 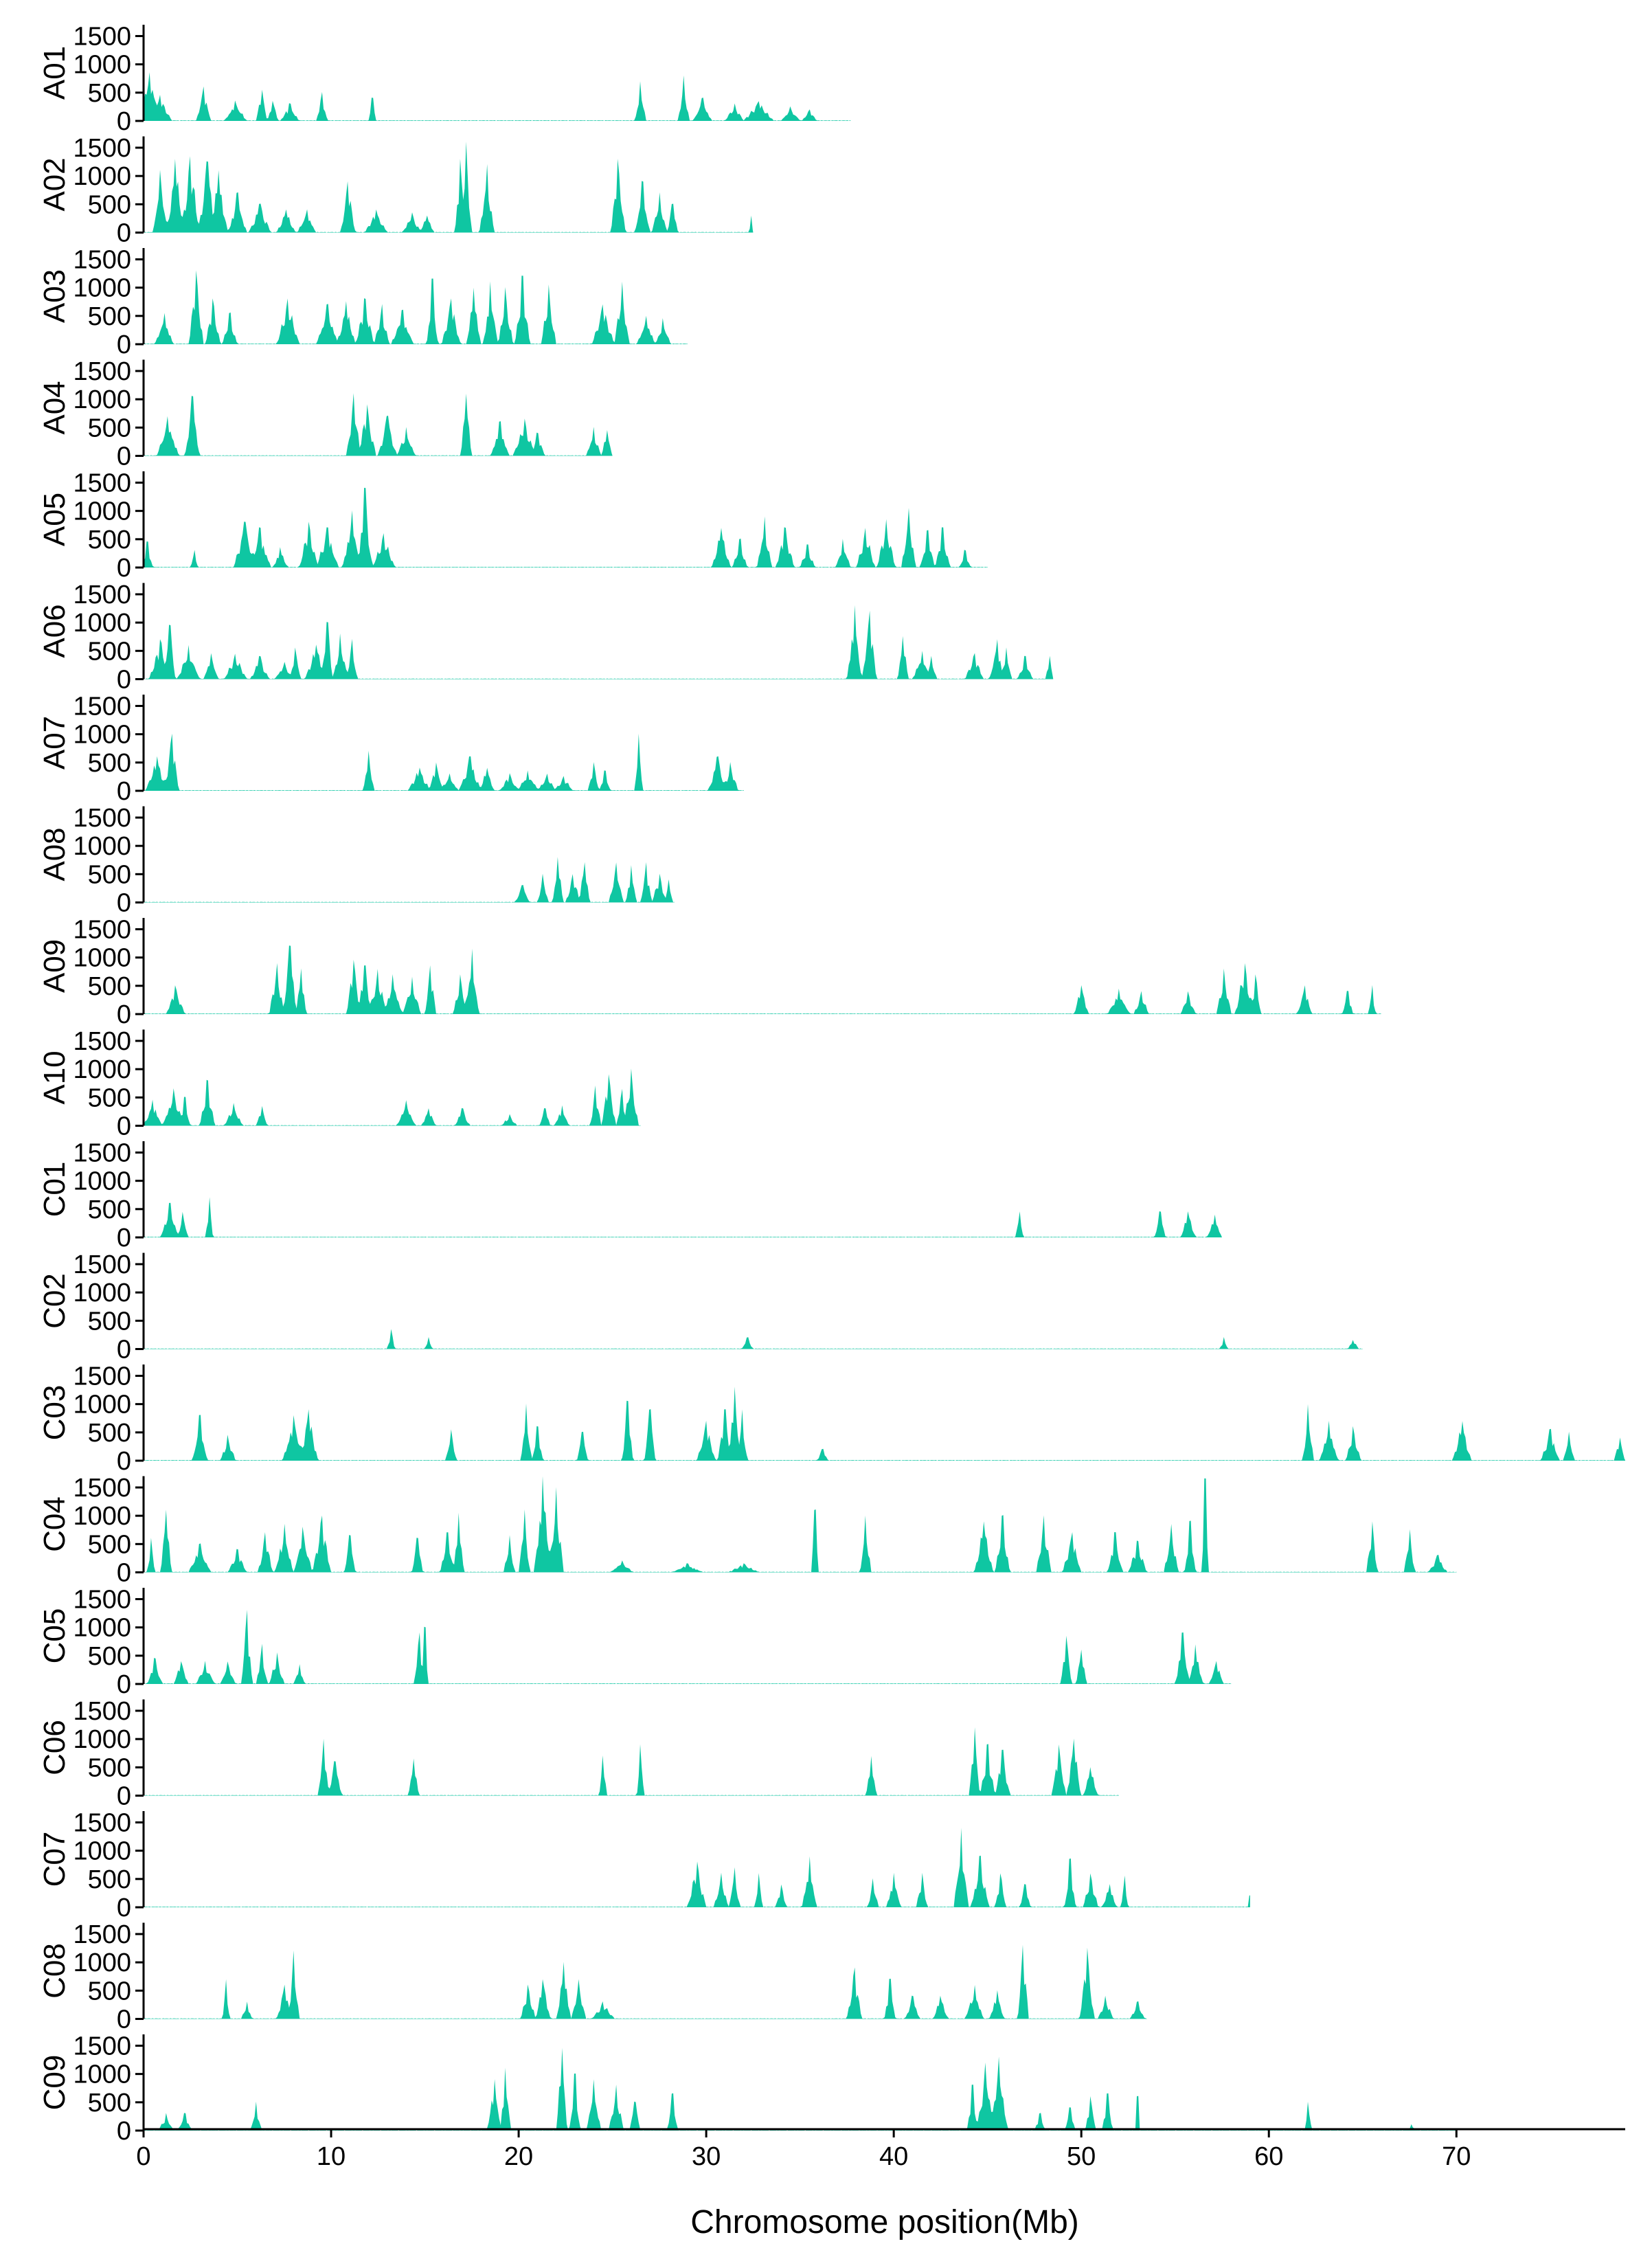 What do you see at coordinates (54, 1859) in the screenshot?
I see `panel-label: C07` at bounding box center [54, 1859].